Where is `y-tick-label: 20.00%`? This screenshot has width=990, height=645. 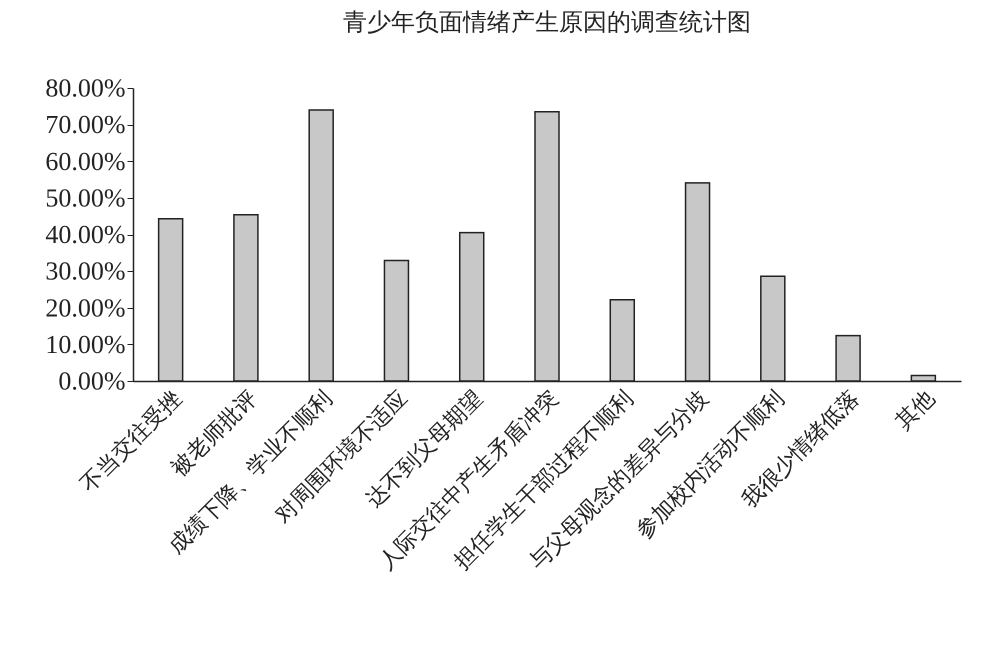
y-tick-label: 20.00% is located at coordinates (85, 307).